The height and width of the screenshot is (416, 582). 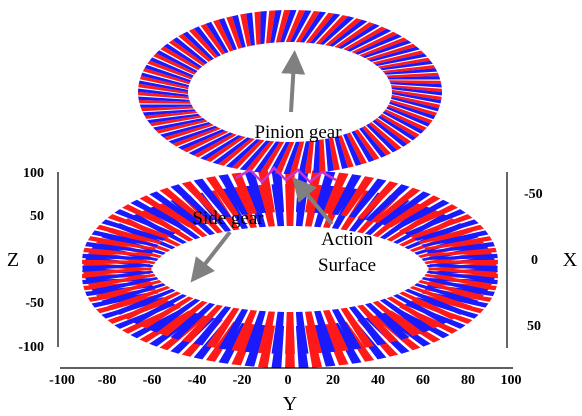 I want to click on side-gear-label: Side gear, so click(x=228, y=218).